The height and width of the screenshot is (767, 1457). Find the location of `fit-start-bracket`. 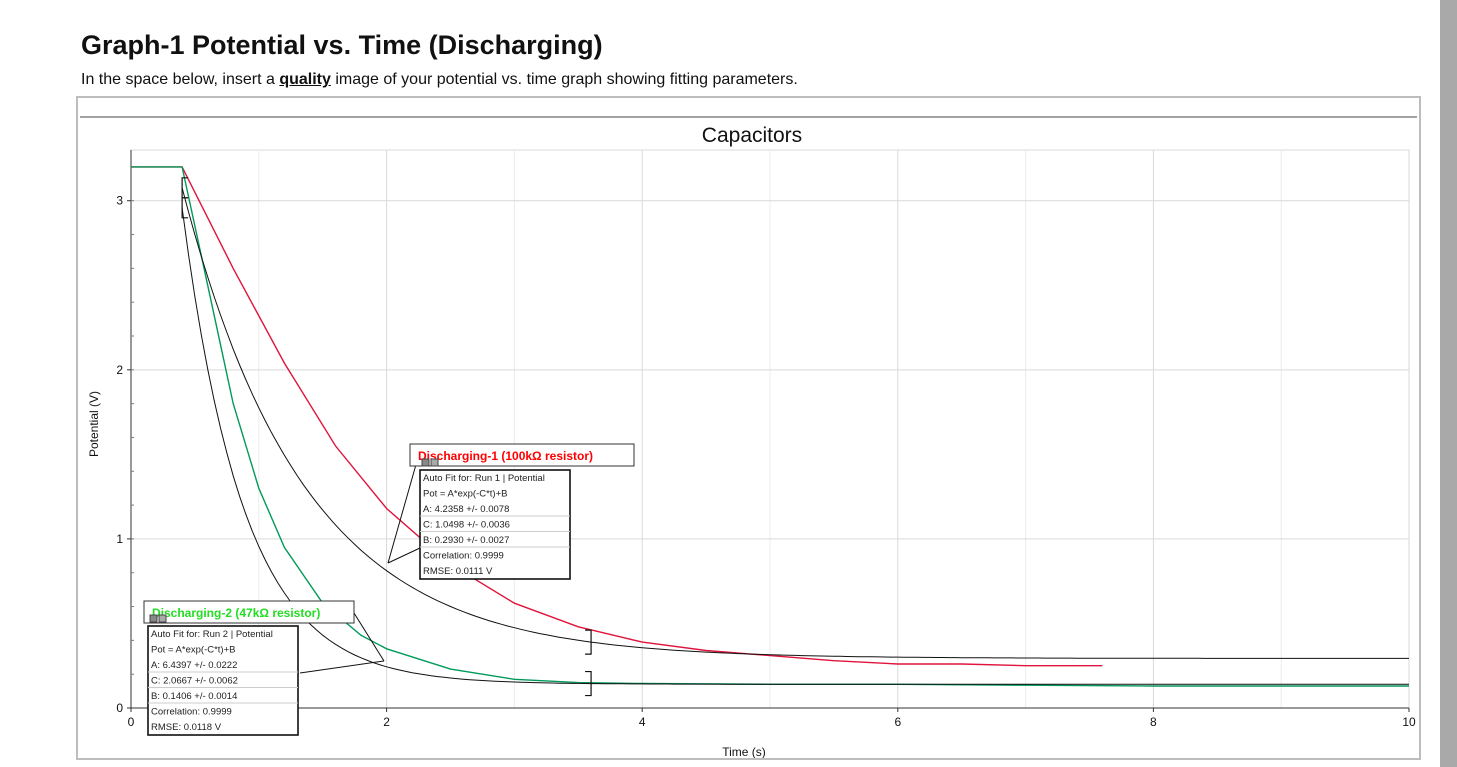

fit-start-bracket is located at coordinates (185, 208).